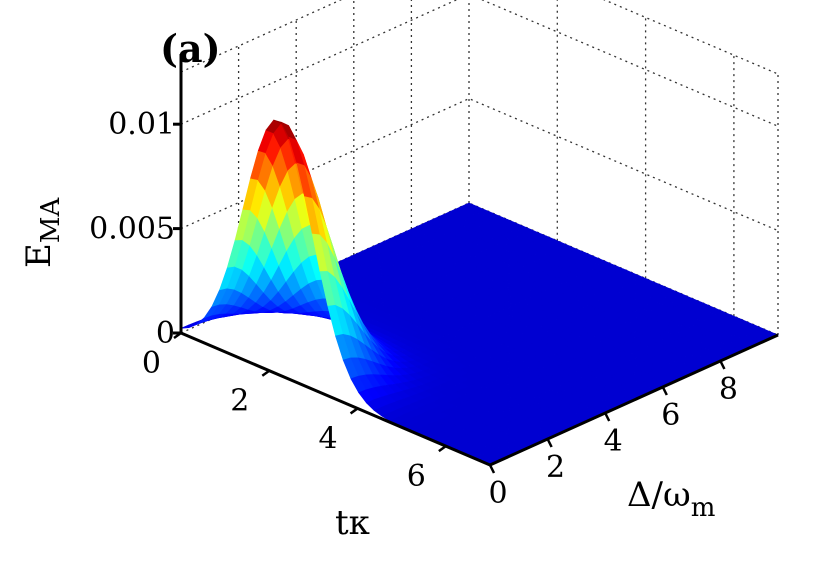 The width and height of the screenshot is (830, 569). What do you see at coordinates (659, 495) in the screenshot?
I see `y-axis-label-main: Δ/ω` at bounding box center [659, 495].